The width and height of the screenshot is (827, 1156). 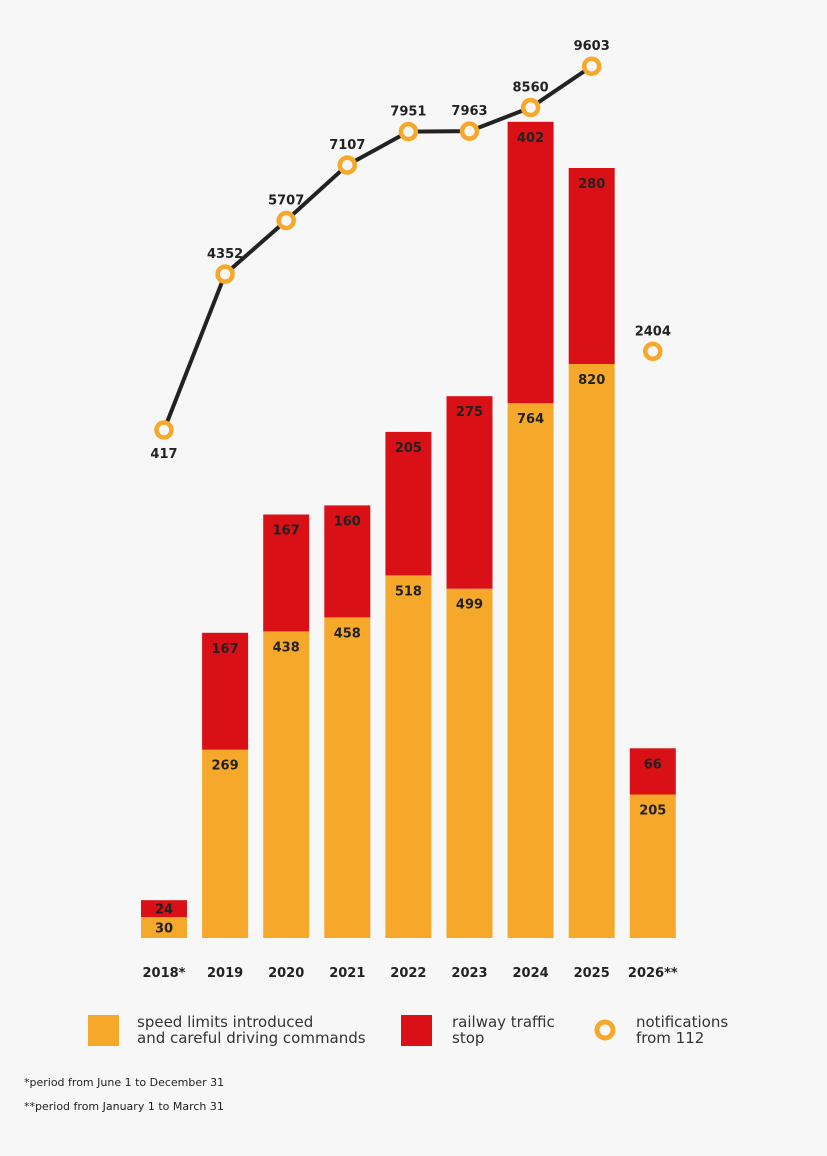 I want to click on label-speed-2019: 269, so click(x=225, y=766).